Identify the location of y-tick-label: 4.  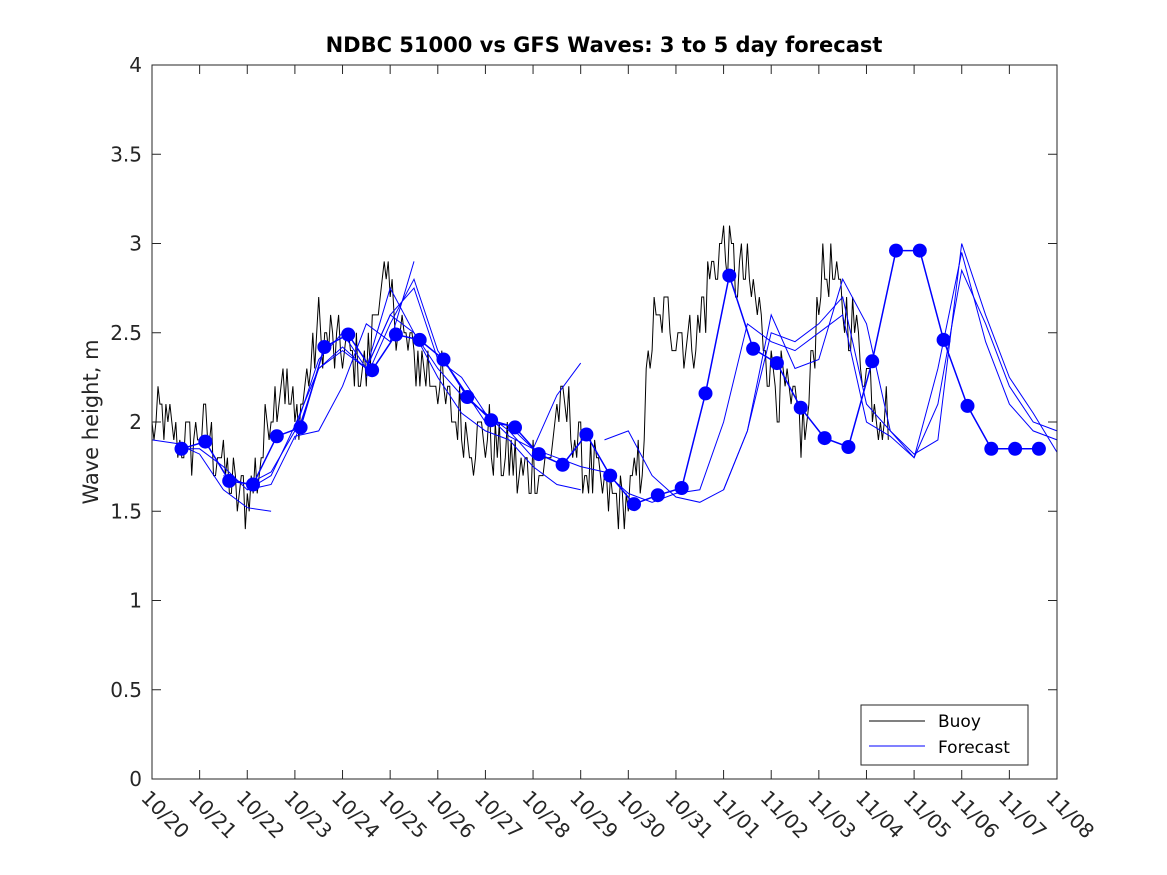
(135, 65).